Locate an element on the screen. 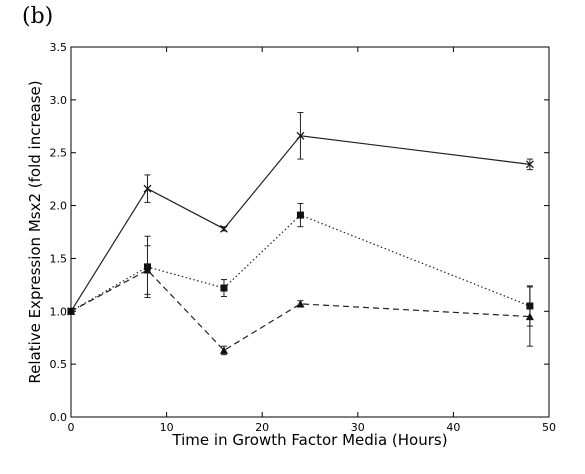 This screenshot has width=585, height=474. y-tick-label-2: 1.0 is located at coordinates (59, 311).